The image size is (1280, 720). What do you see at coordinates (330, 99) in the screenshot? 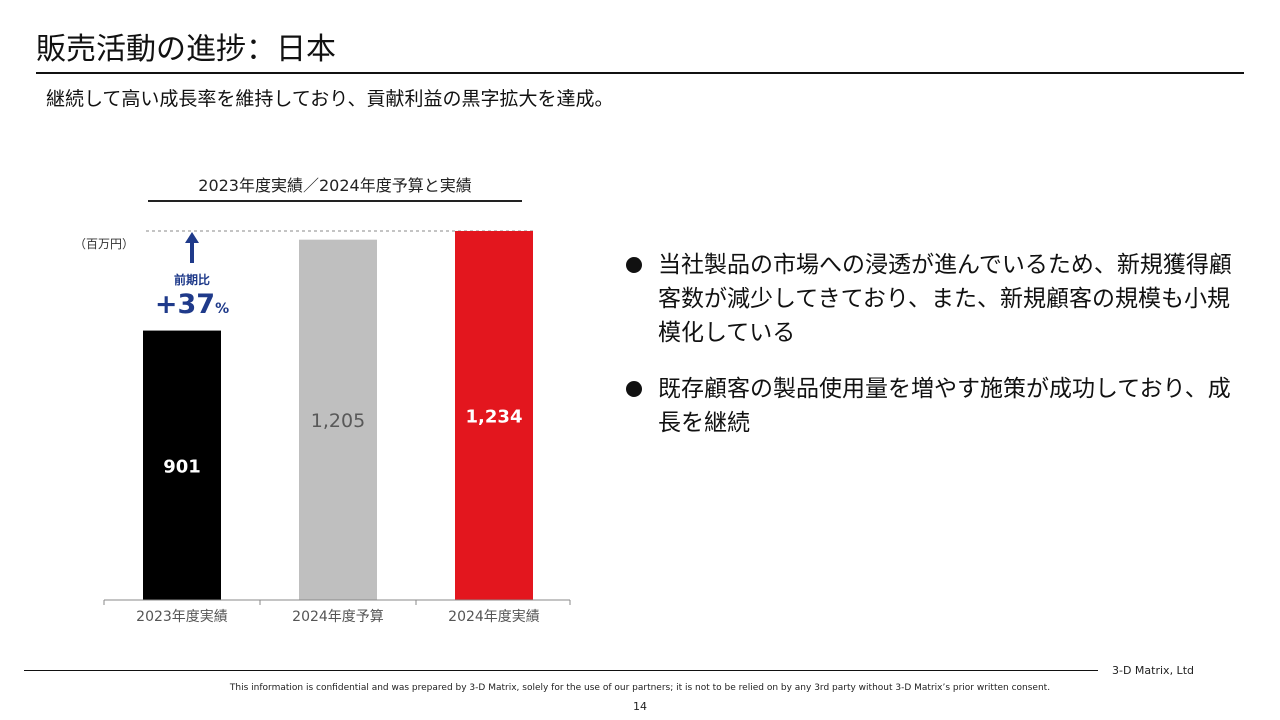
I see `page-subtitle: 継続して高い成長率を維持しており、貢献利益の黒字拡大を達成。` at bounding box center [330, 99].